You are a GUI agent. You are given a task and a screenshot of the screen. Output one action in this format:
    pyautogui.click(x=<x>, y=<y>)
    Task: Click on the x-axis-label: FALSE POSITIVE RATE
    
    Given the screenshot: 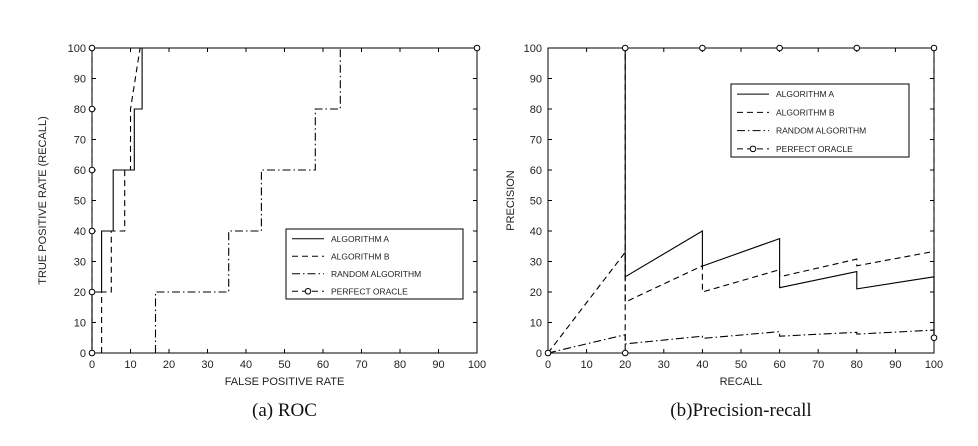 What is the action you would take?
    pyautogui.click(x=285, y=382)
    